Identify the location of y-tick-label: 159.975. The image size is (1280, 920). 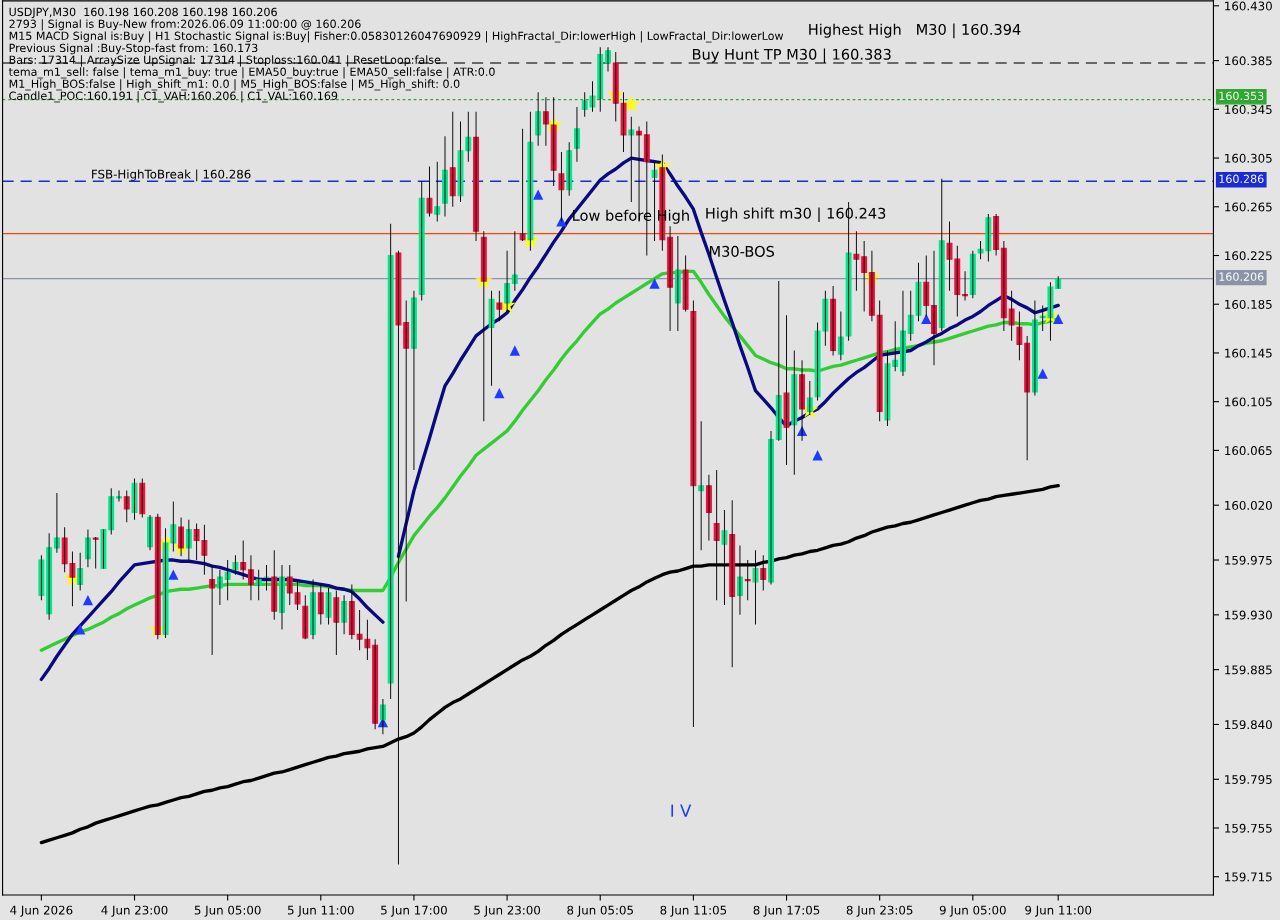
(1248, 560).